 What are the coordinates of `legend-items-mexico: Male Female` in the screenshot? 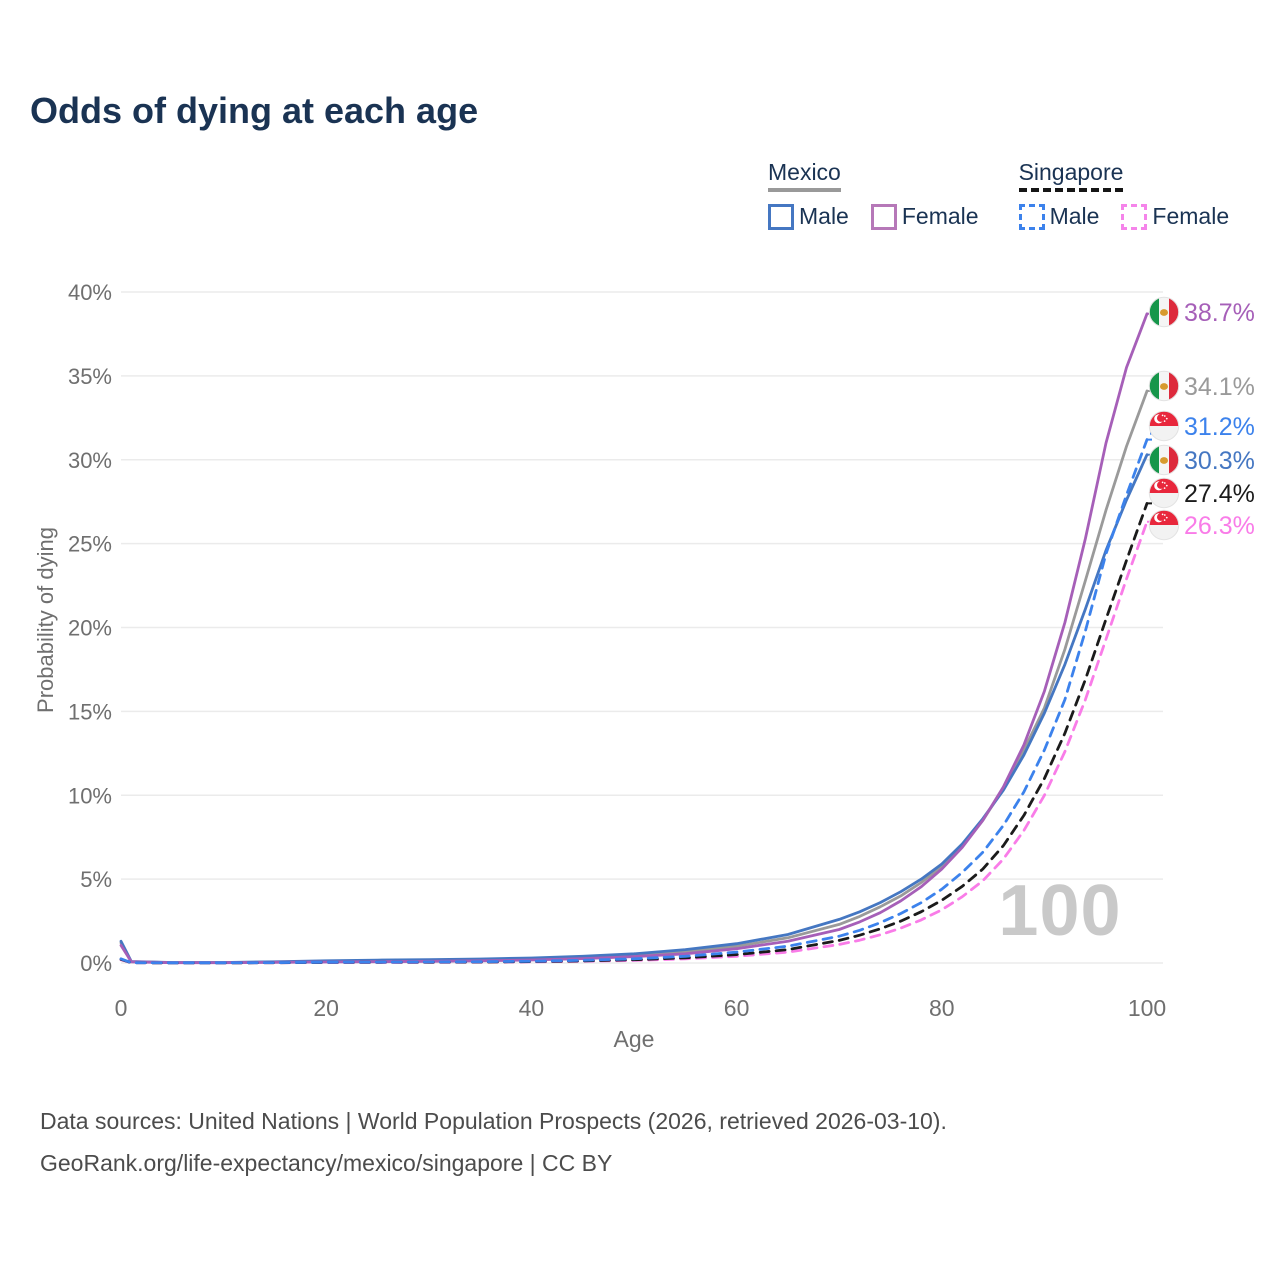 It's located at (873, 216).